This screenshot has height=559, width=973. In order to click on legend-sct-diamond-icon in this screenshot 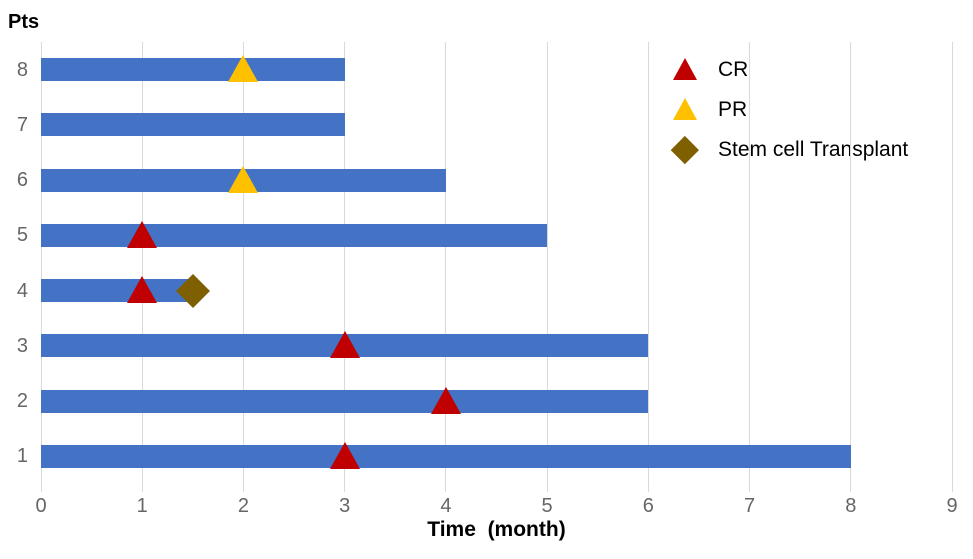, I will do `click(685, 150)`.